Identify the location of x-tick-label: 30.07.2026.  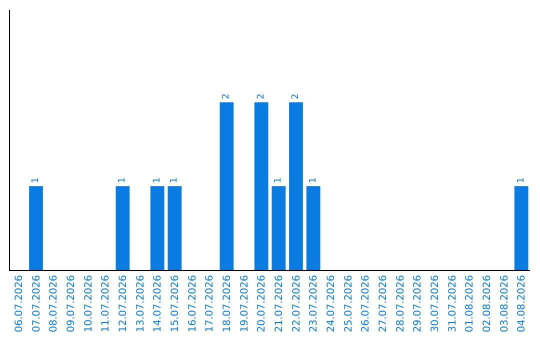
(435, 303).